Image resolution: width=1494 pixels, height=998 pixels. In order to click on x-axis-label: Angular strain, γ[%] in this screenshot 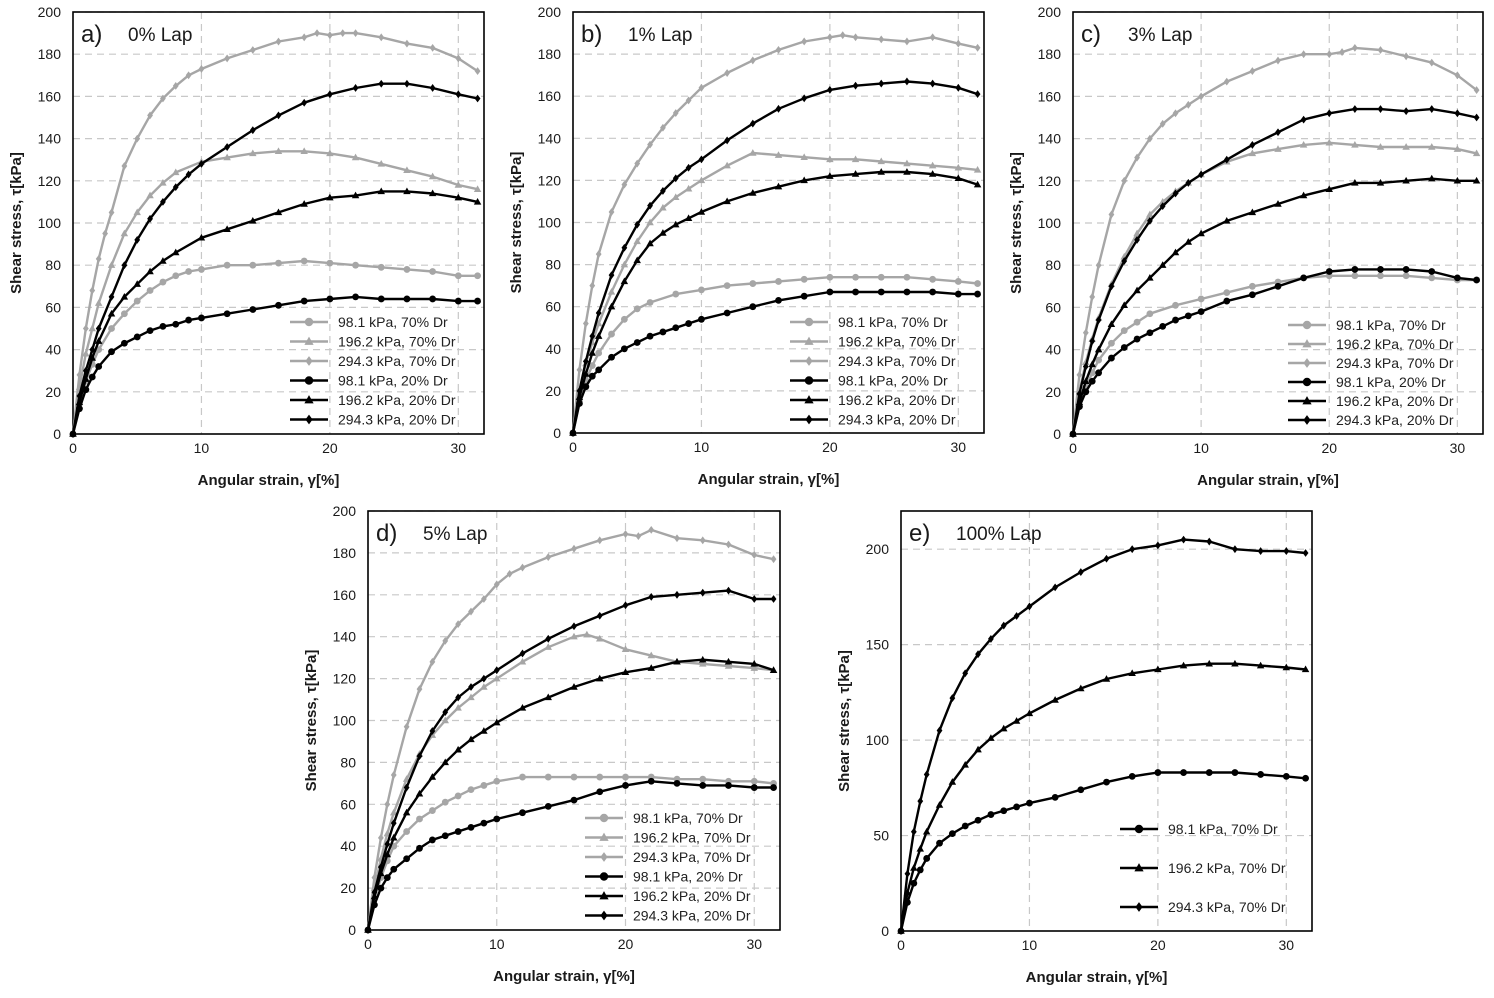, I will do `click(564, 976)`.